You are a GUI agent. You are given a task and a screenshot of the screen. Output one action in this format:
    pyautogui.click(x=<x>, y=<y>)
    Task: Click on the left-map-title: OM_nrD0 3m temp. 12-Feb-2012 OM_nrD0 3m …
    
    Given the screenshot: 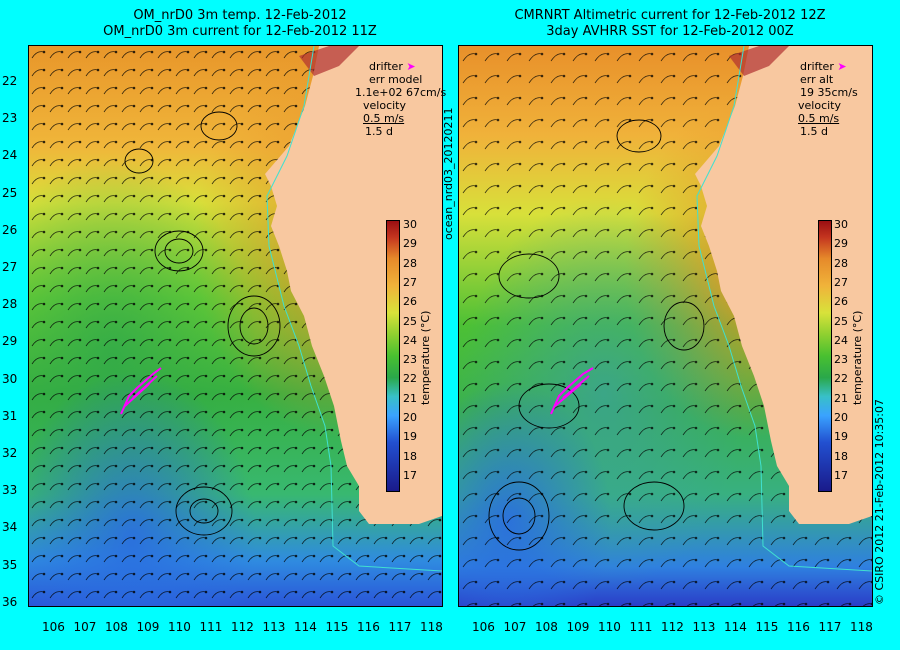 What is the action you would take?
    pyautogui.click(x=240, y=24)
    